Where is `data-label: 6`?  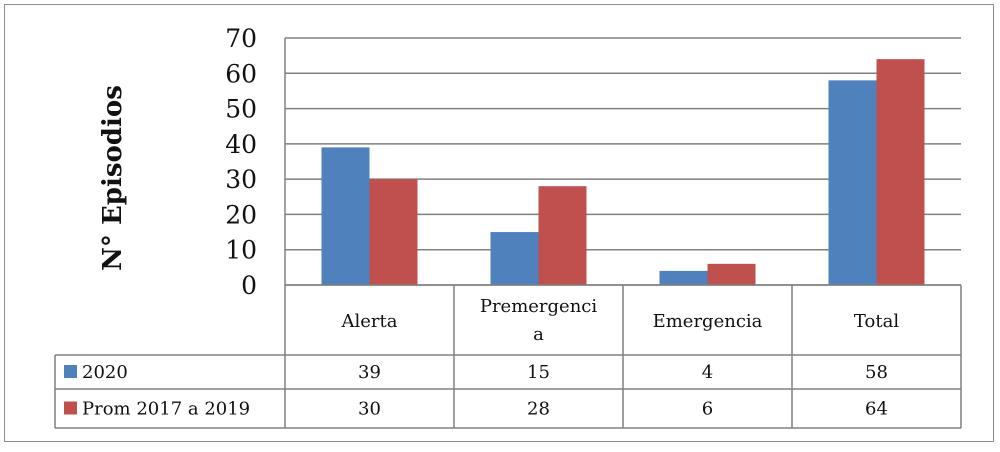
data-label: 6 is located at coordinates (707, 409).